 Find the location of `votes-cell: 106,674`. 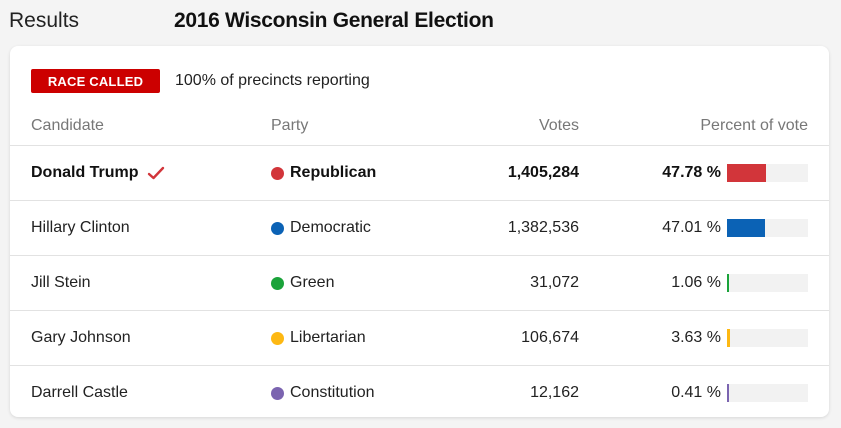

votes-cell: 106,674 is located at coordinates (550, 338).